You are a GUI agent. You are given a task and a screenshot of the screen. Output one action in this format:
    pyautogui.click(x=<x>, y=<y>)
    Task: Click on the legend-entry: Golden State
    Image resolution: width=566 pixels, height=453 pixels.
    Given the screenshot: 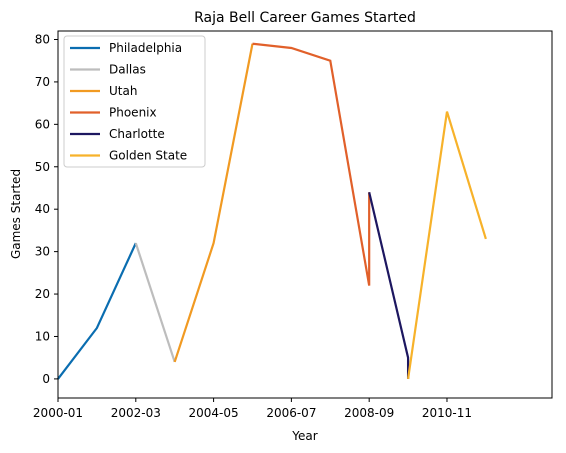 What is the action you would take?
    pyautogui.click(x=148, y=156)
    